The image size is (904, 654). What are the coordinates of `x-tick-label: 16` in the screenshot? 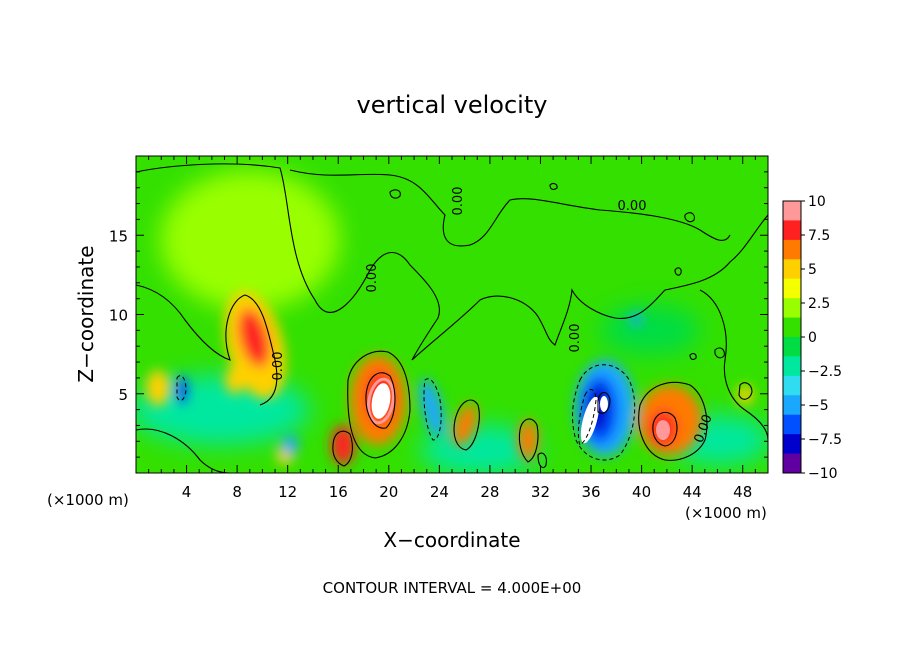 It's located at (338, 492).